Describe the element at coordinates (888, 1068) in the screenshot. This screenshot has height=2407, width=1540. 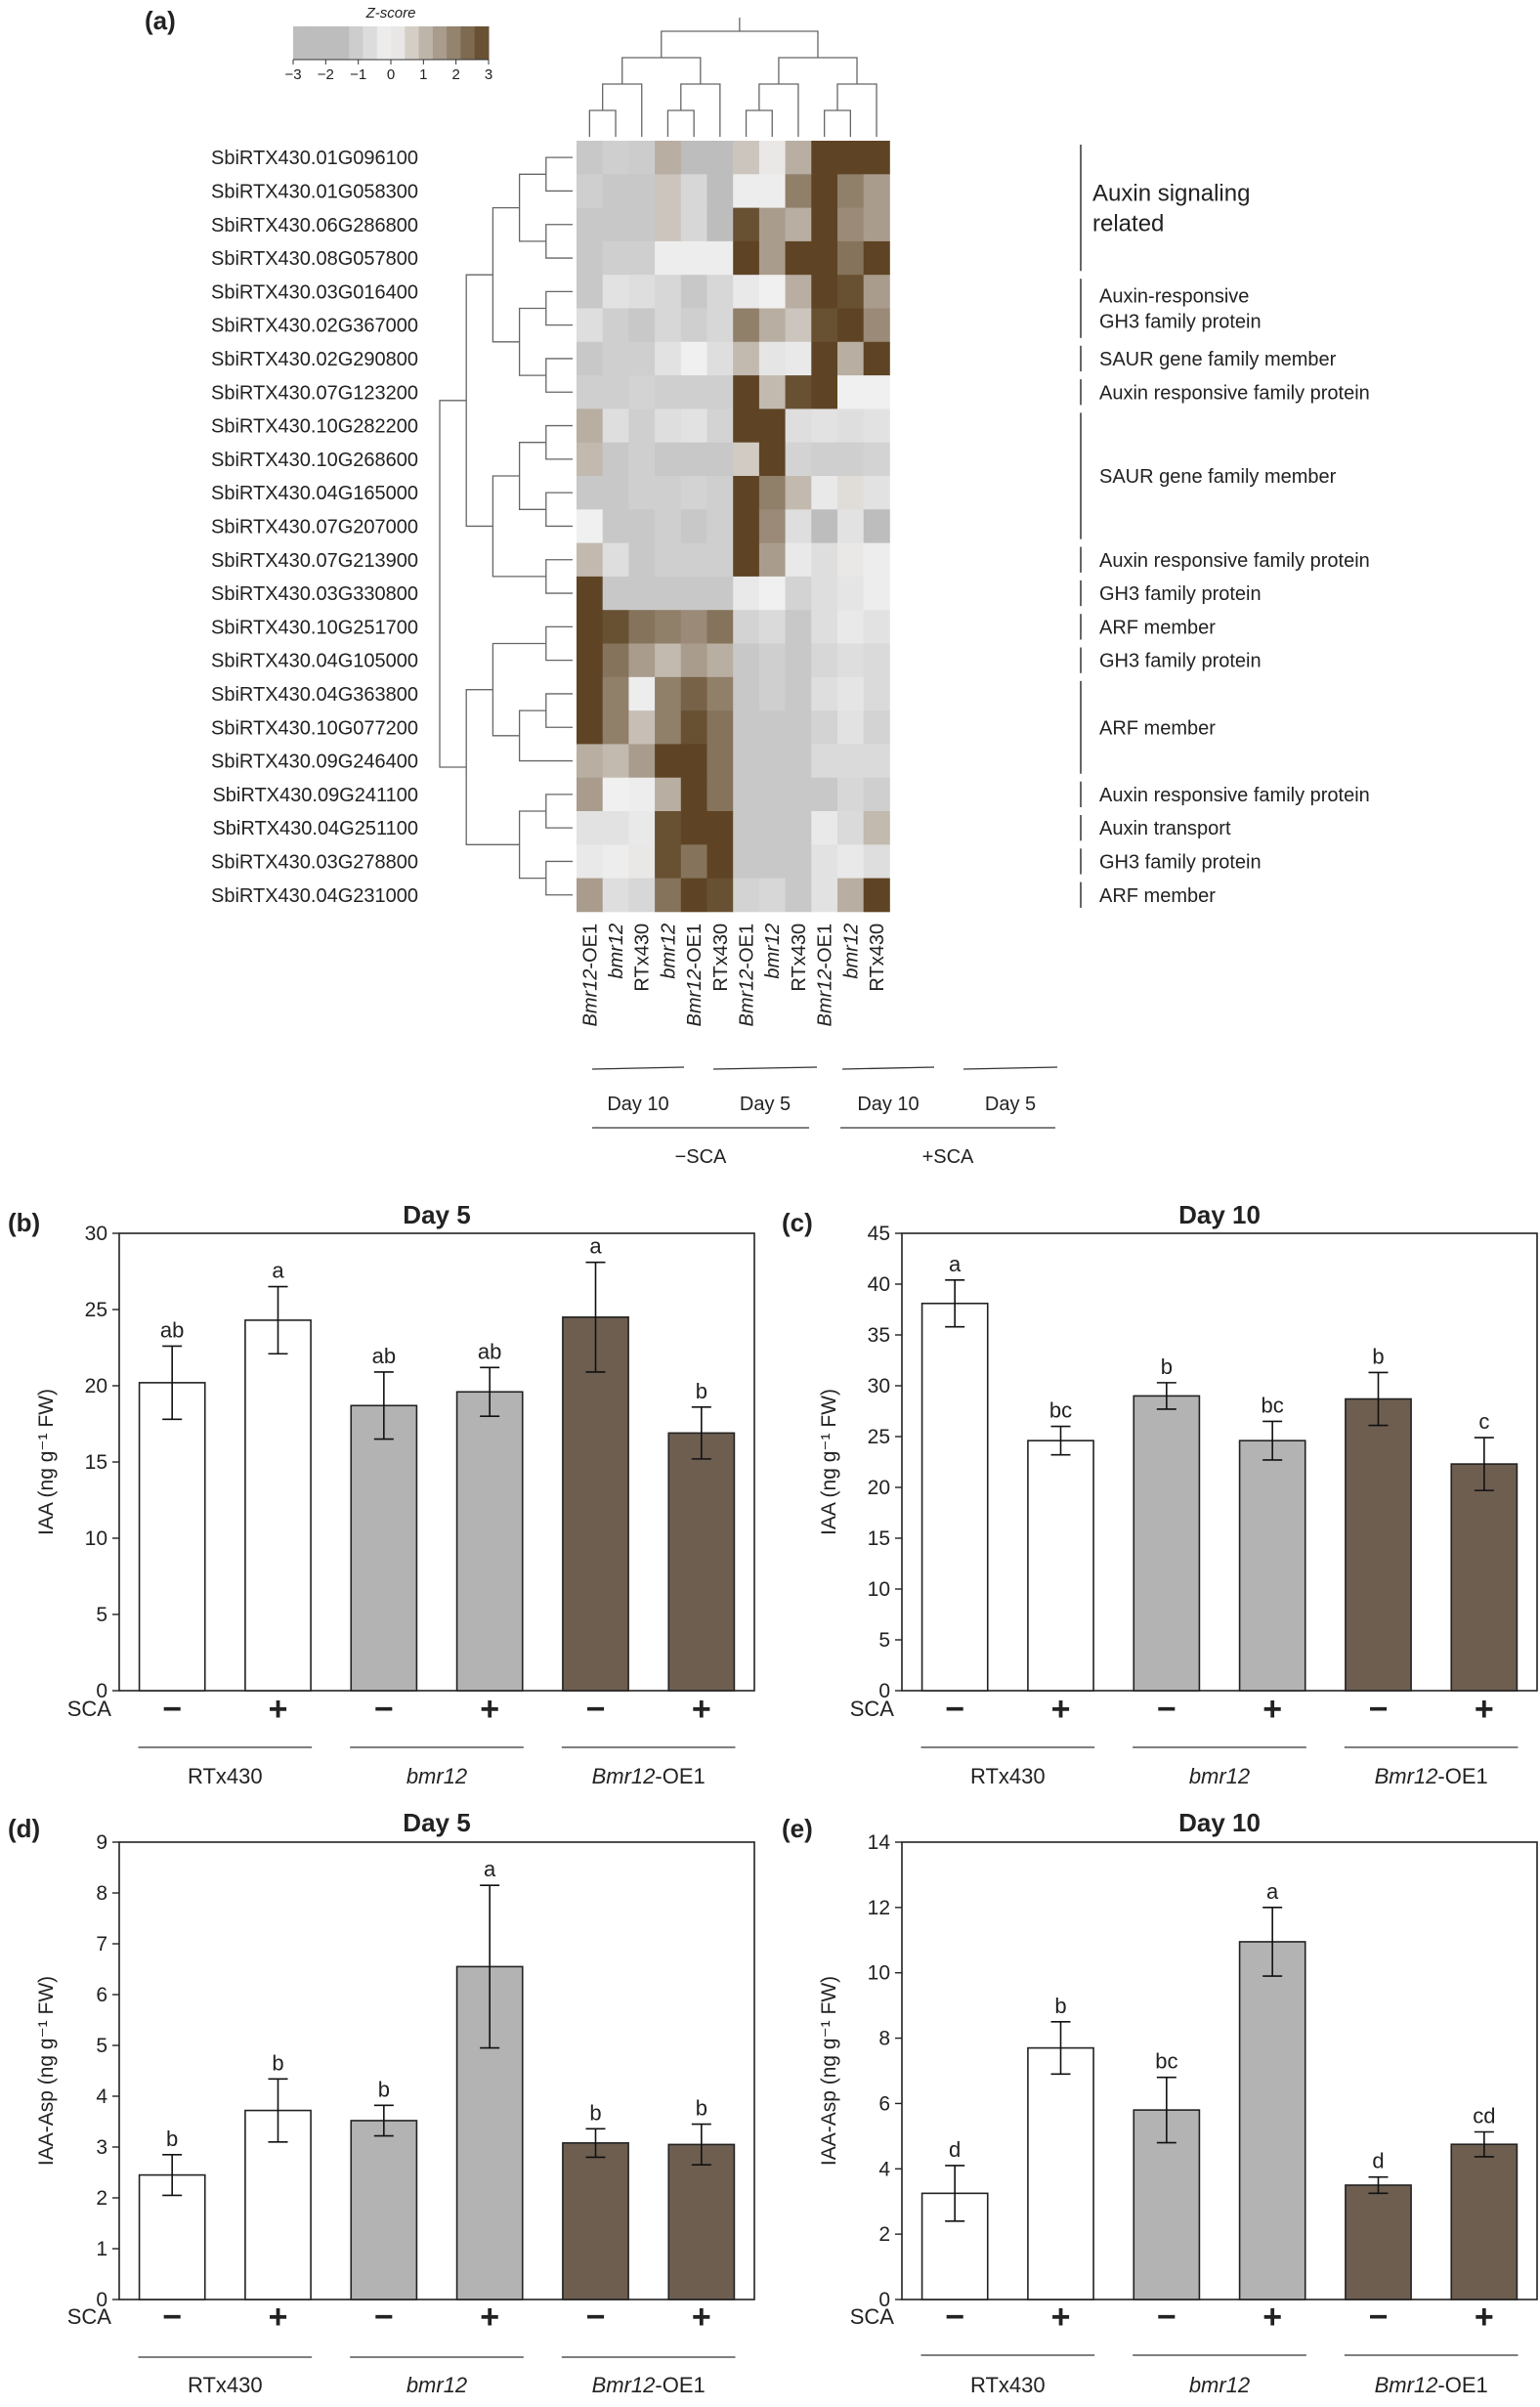
I see `day-group-line` at that location.